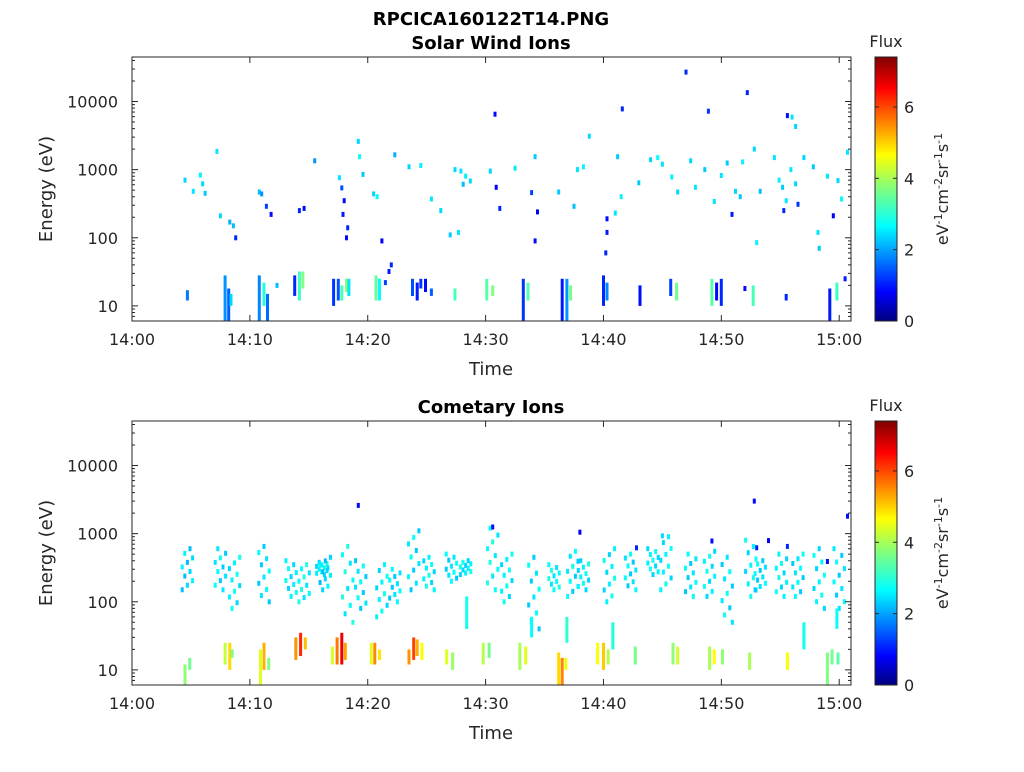 The image size is (1024, 772). Describe the element at coordinates (490, 369) in the screenshot. I see `x-axis-label: Time` at that location.